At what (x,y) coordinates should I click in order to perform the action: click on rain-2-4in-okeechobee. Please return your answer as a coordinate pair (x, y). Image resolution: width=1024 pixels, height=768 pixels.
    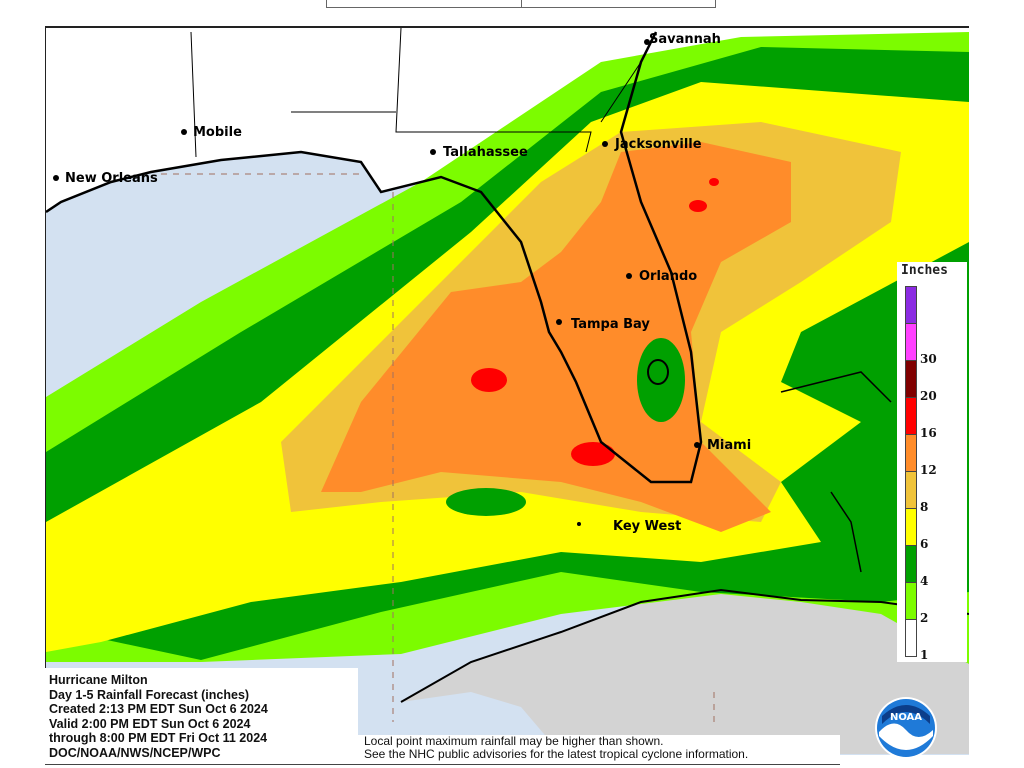
    Looking at the image, I should click on (661, 380).